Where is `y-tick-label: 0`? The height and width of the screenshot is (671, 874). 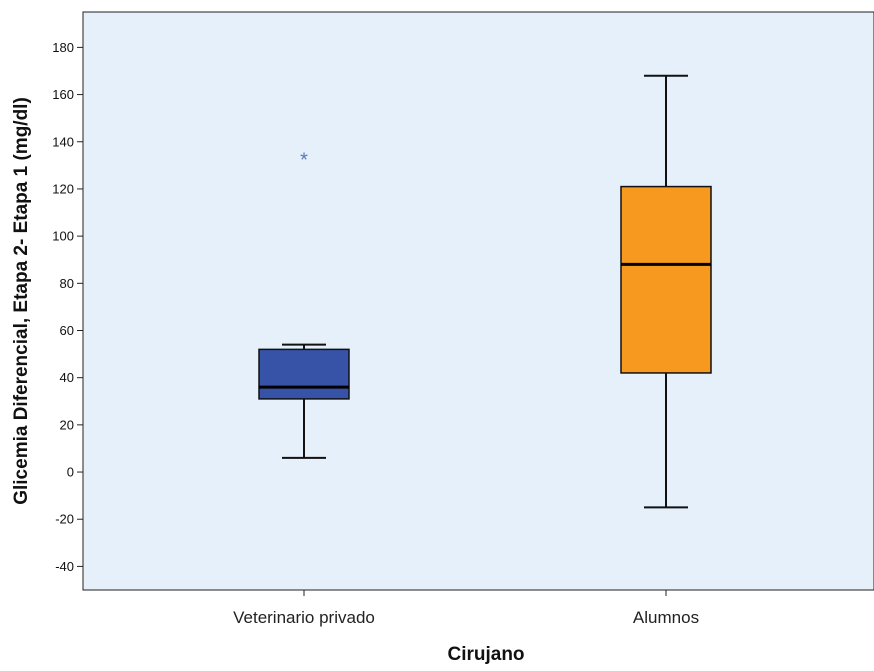
y-tick-label: 0 is located at coordinates (70, 472).